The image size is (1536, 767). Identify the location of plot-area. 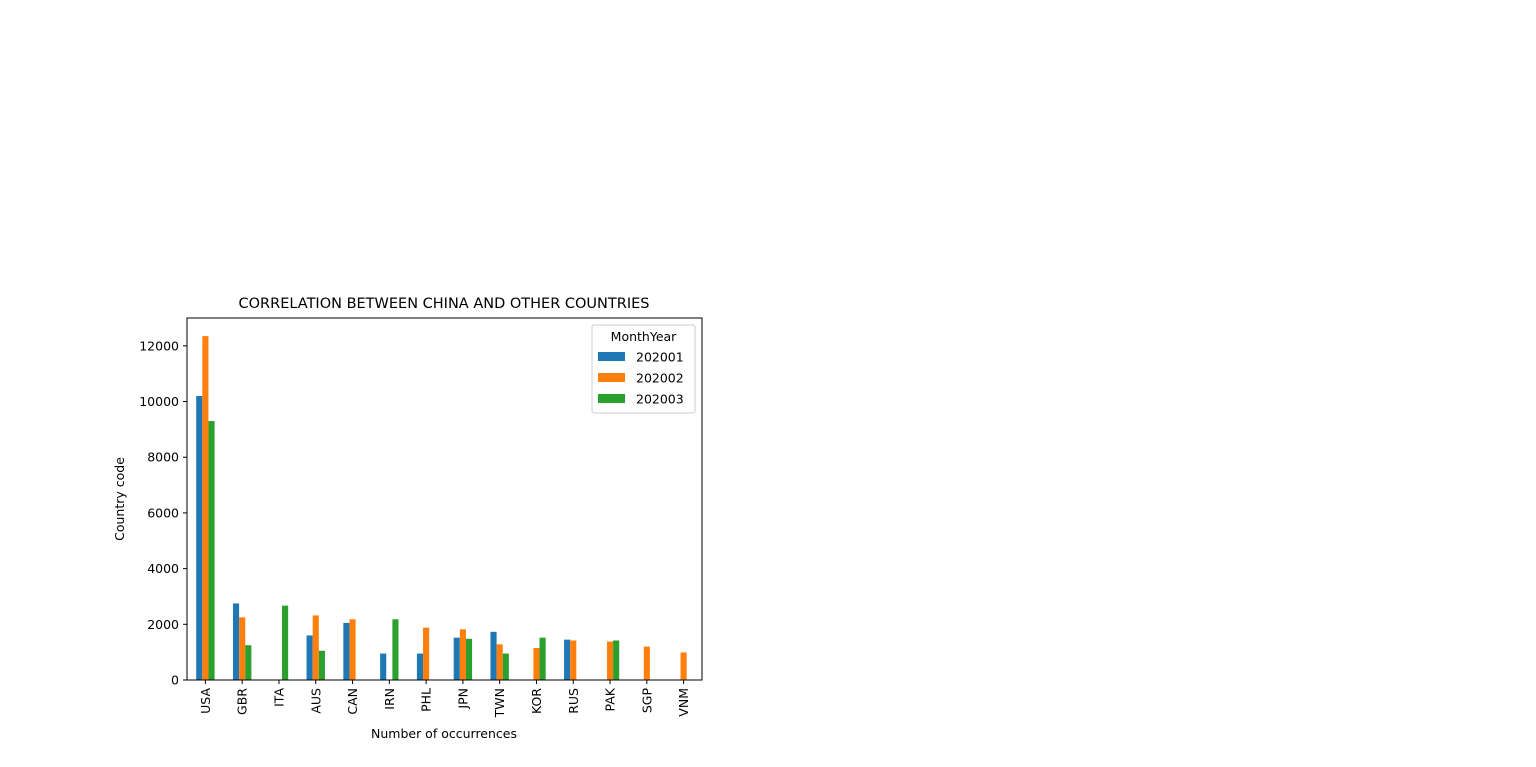
(441, 508).